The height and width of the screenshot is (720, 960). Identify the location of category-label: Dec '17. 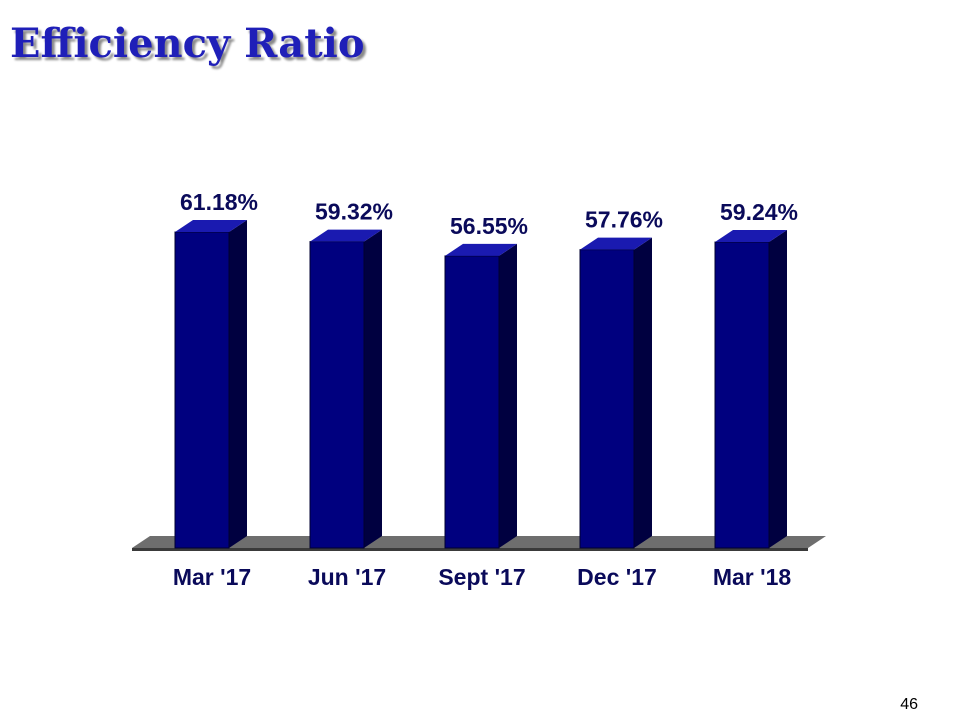
(617, 577).